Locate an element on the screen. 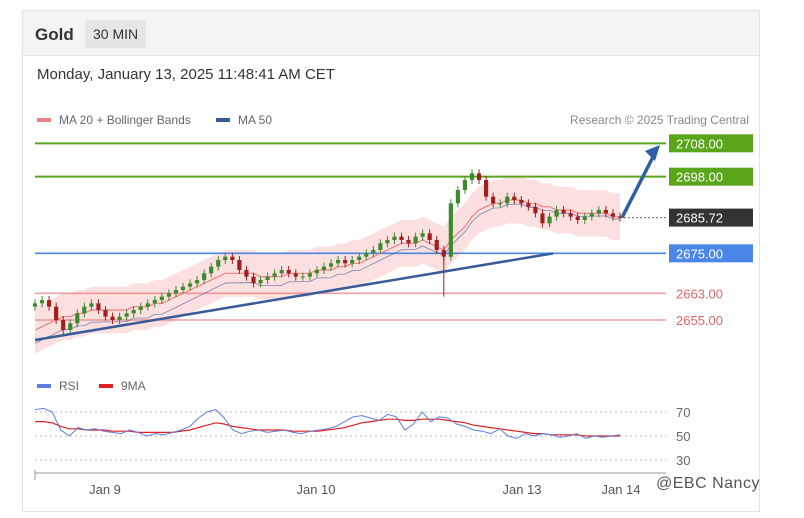 Image resolution: width=804 pixels, height=518 pixels. rsi-line is located at coordinates (327, 423).